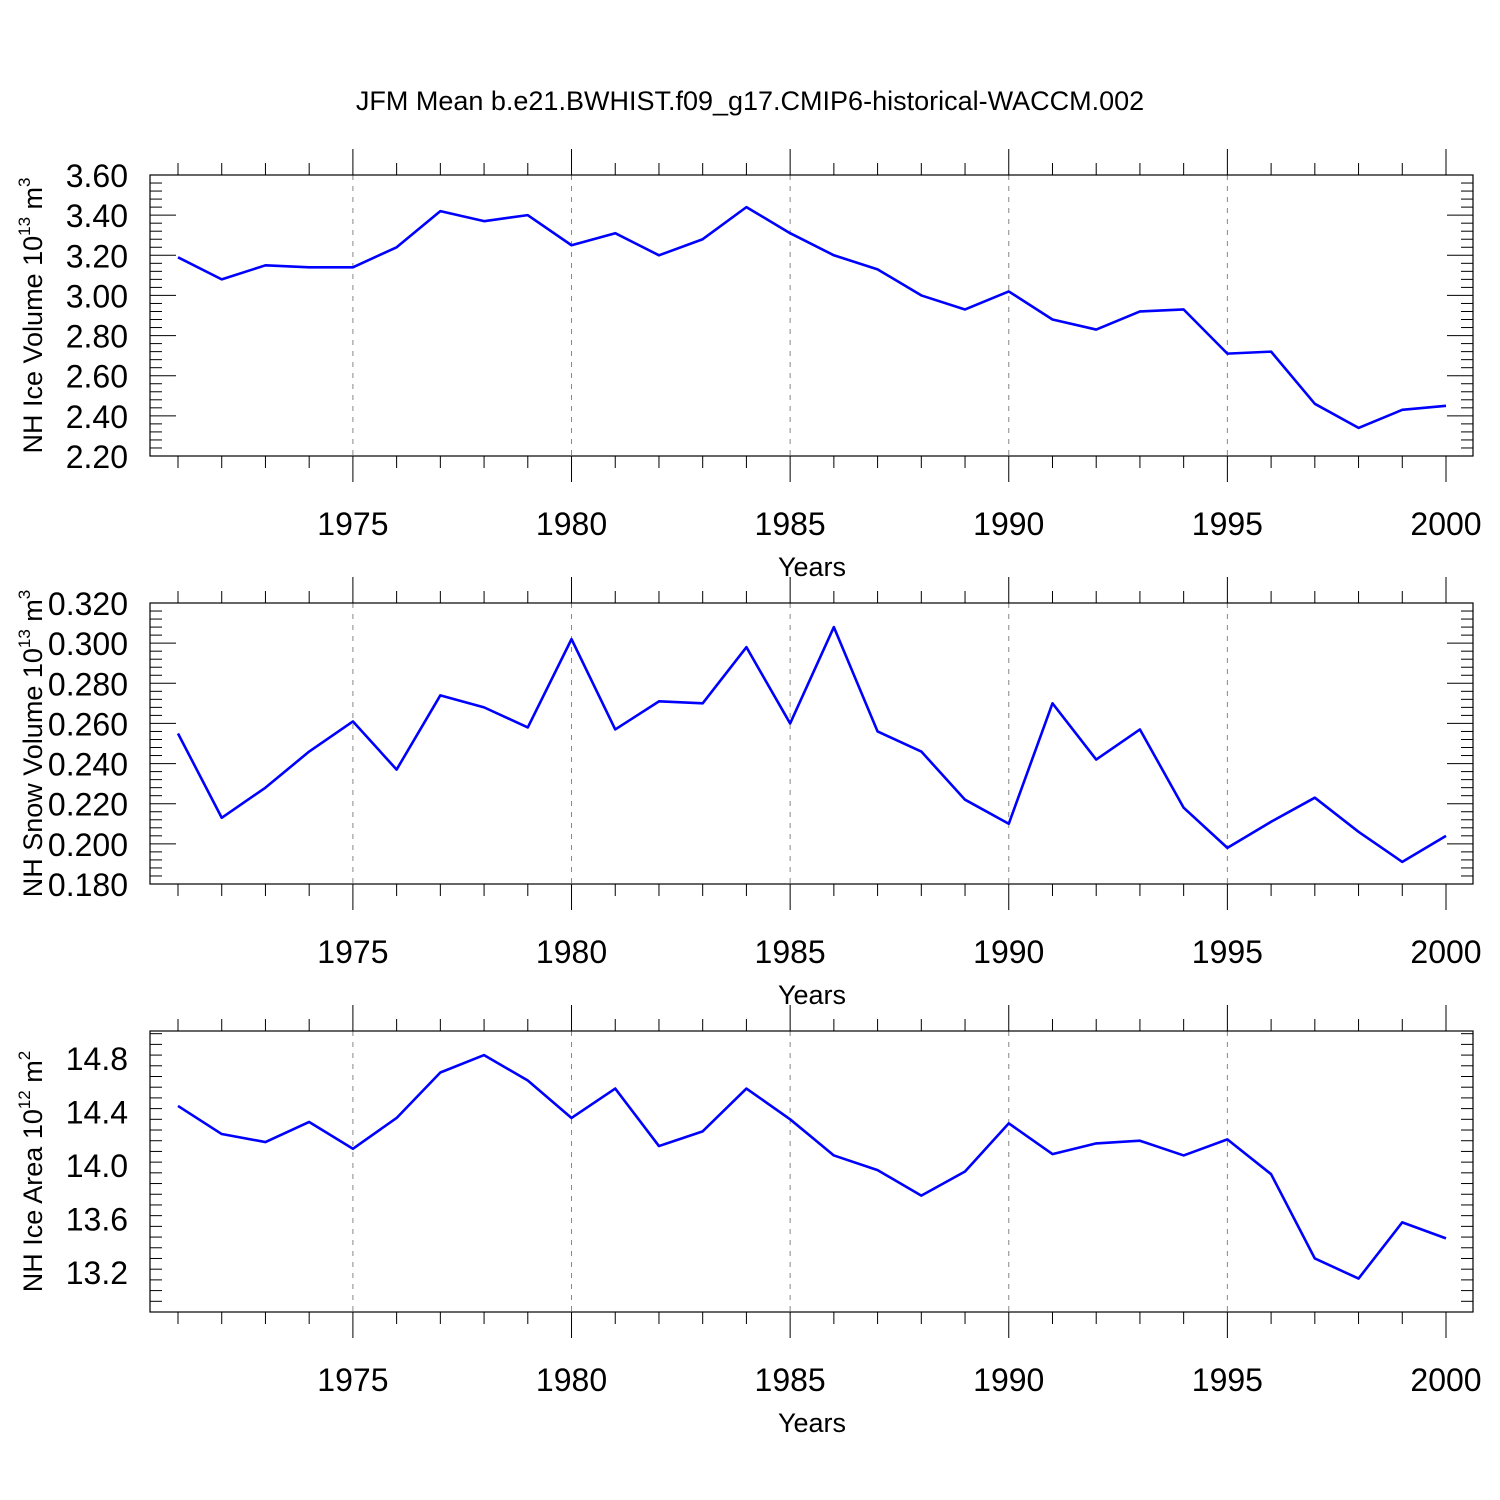 This screenshot has width=1500, height=1500. What do you see at coordinates (88, 684) in the screenshot?
I see `y-tick-label: 0.280` at bounding box center [88, 684].